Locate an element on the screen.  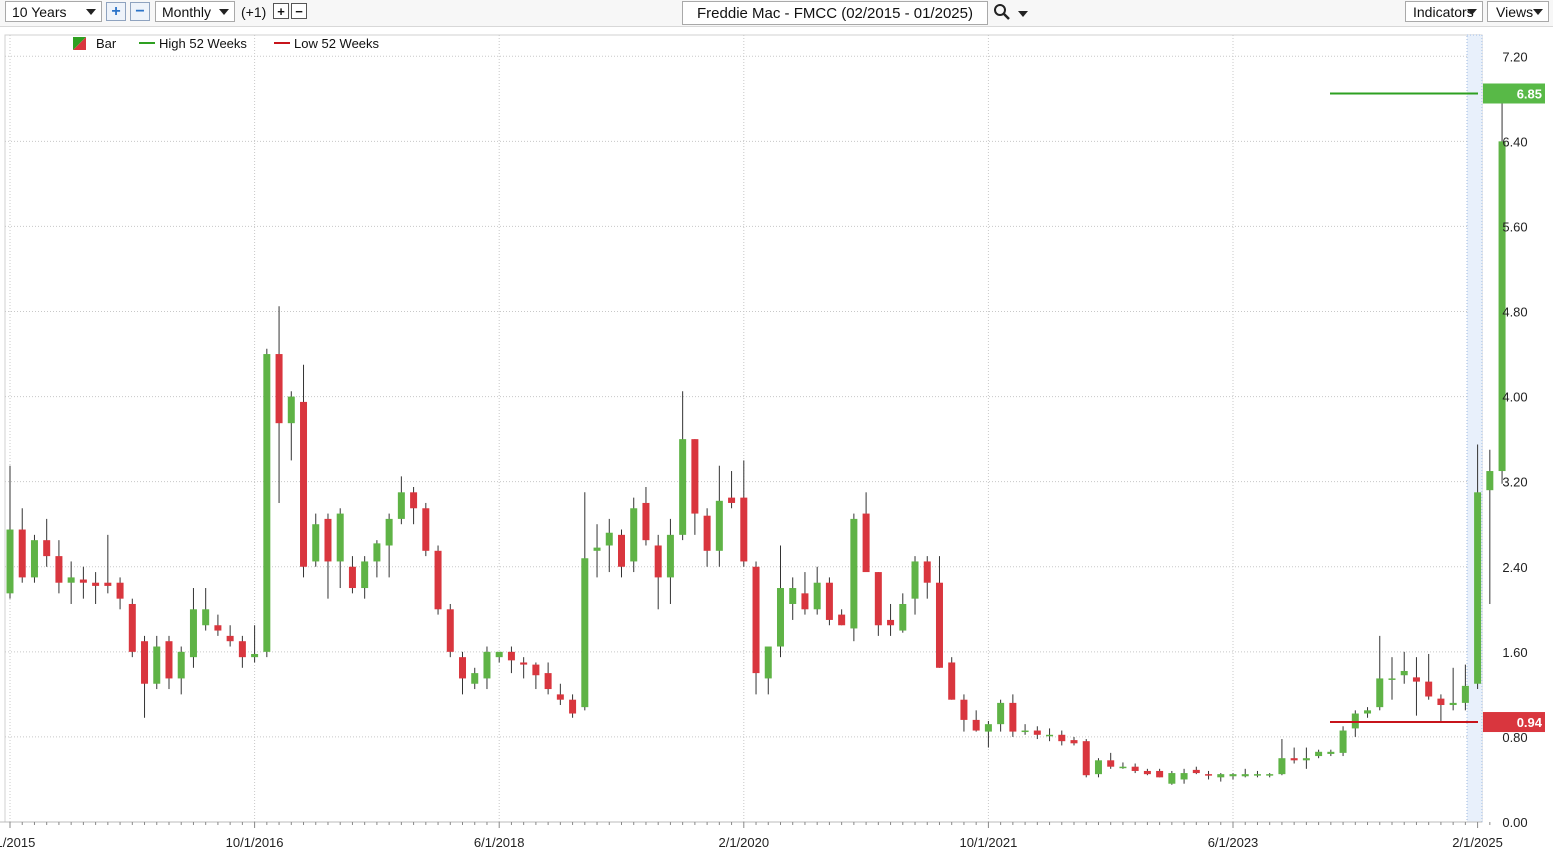
offset-decrease-button: − is located at coordinates (299, 11).